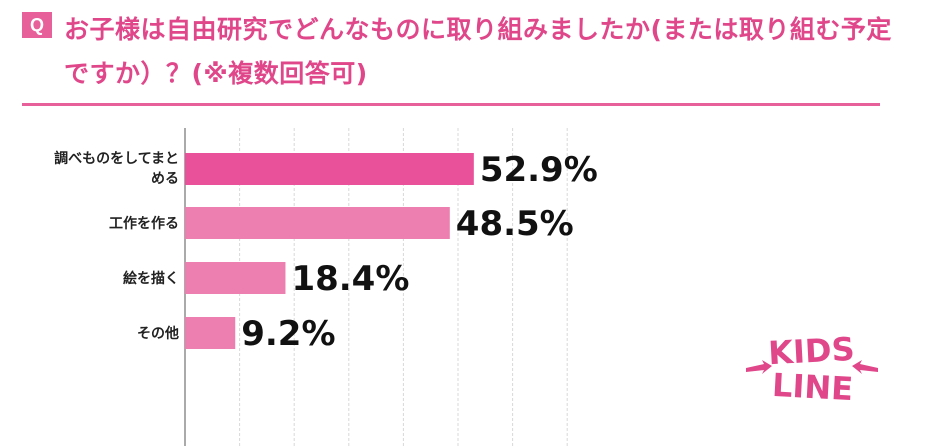 The width and height of the screenshot is (926, 446). Describe the element at coordinates (812, 386) in the screenshot. I see `logo-text-bottom: LINE` at that location.